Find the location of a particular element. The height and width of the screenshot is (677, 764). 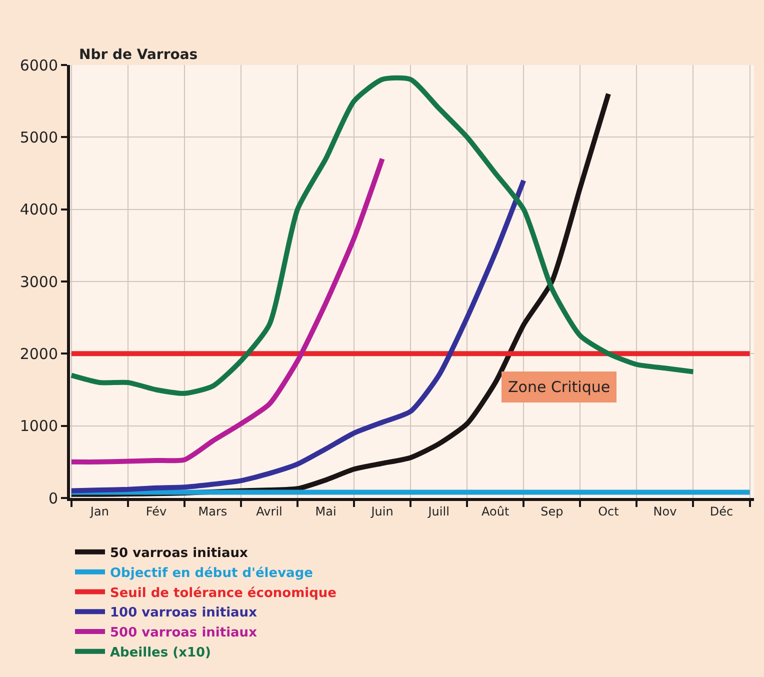

y-tick-label: 2000 is located at coordinates (39, 353).